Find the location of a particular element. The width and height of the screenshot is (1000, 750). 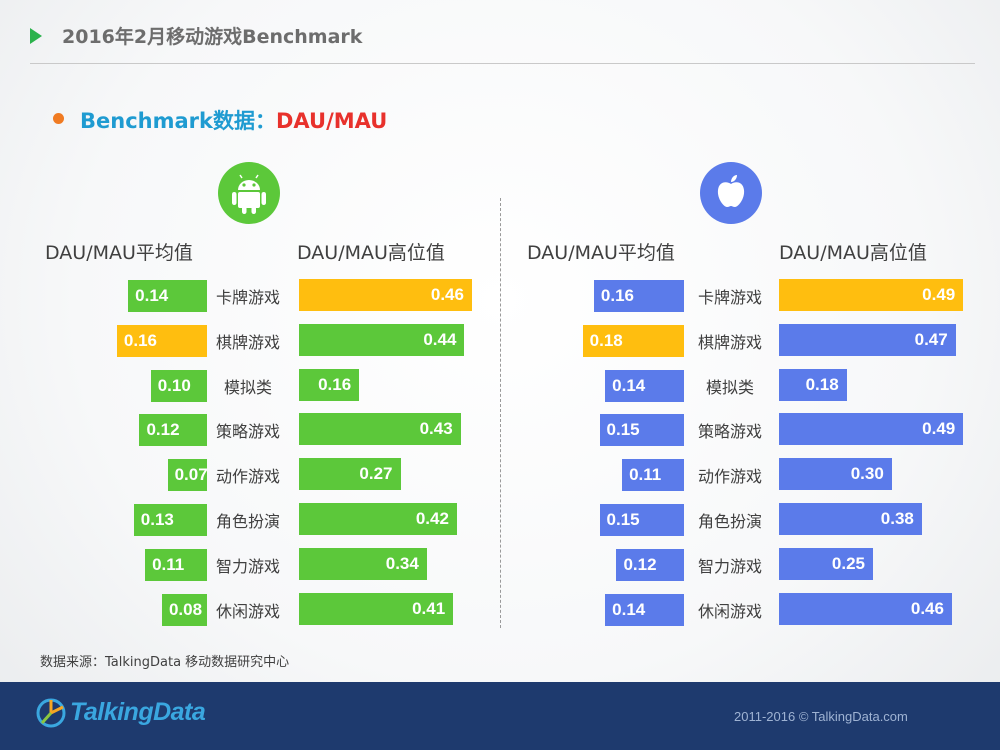

header-arrow-icon is located at coordinates (36, 36).